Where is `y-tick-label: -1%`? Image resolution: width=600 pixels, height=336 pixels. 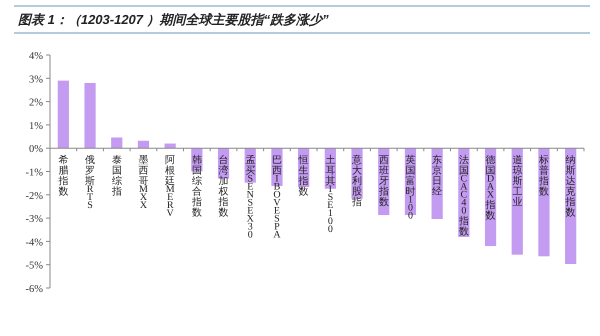 y-tick-label: -1% is located at coordinates (35, 173).